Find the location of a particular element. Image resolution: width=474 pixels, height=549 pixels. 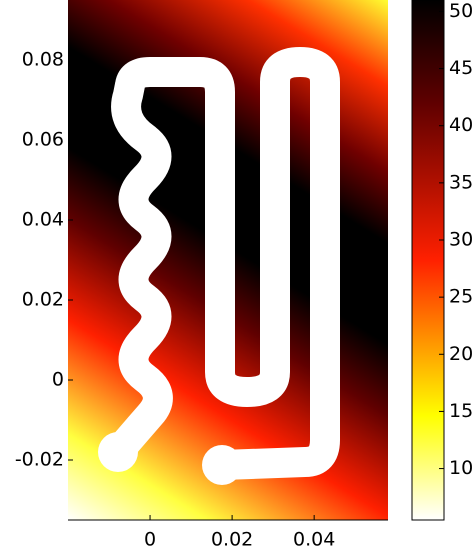

x-tick-label: 0.04 is located at coordinates (314, 539).